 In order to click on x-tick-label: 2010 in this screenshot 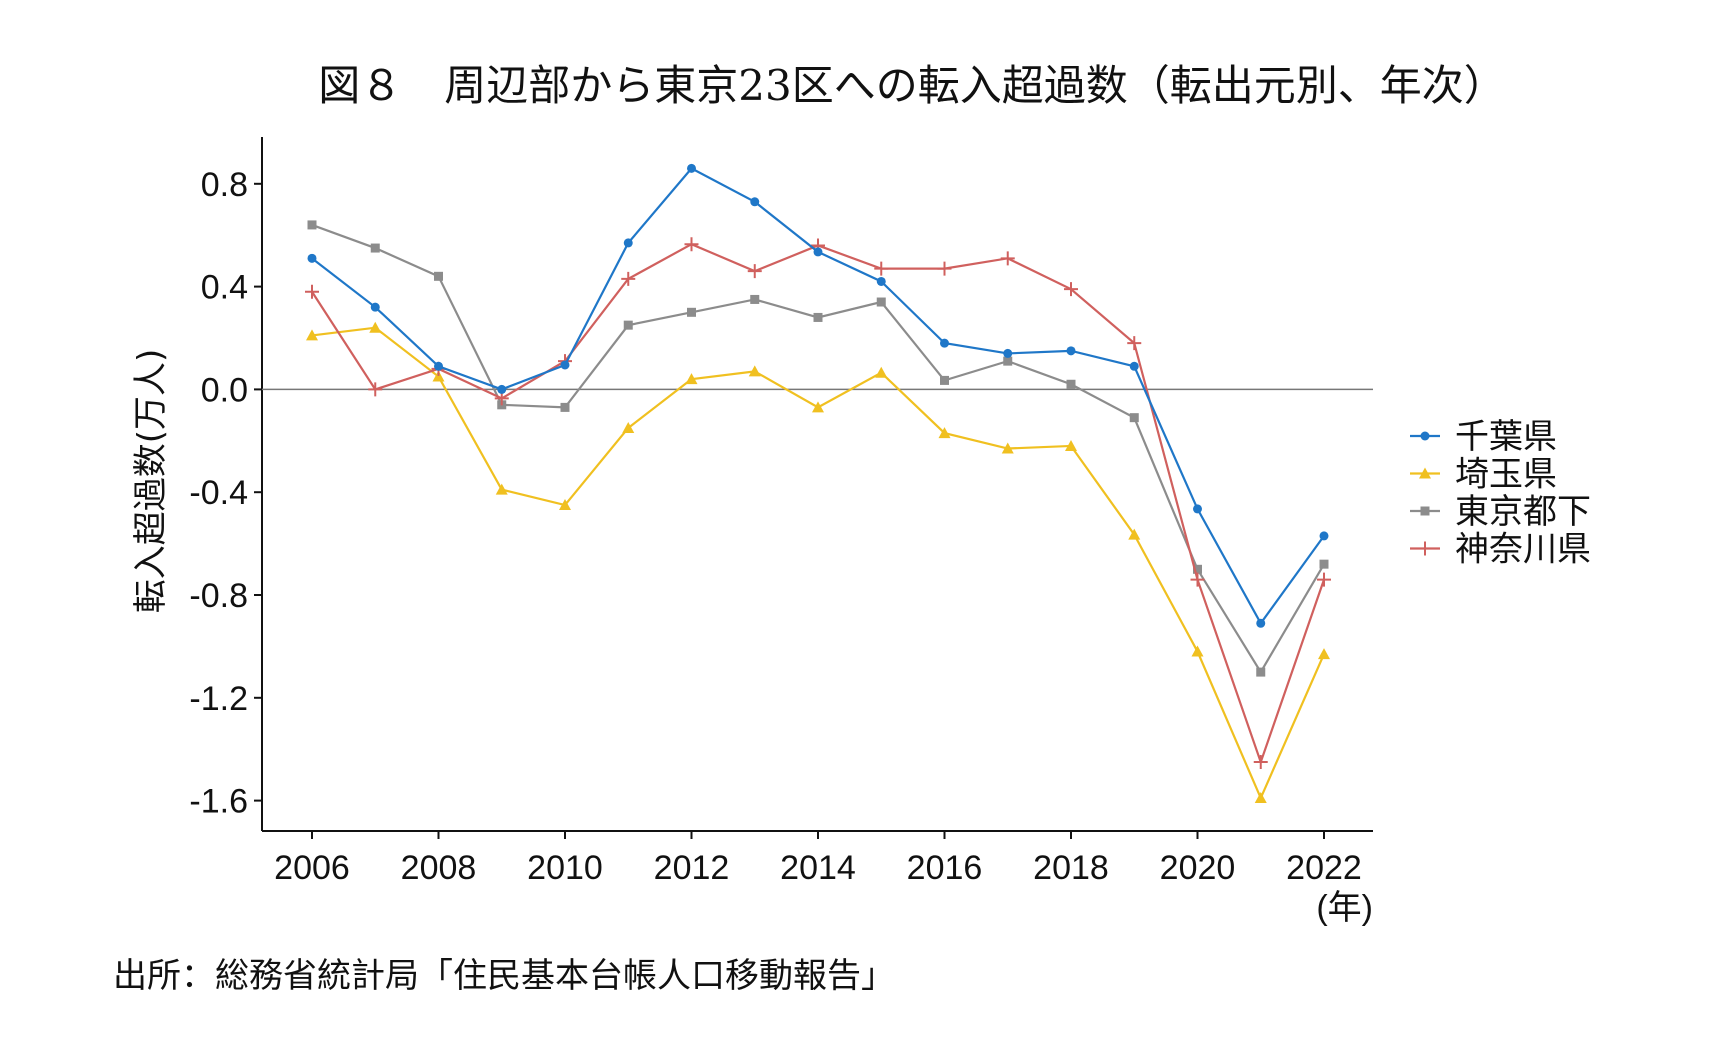, I will do `click(565, 868)`.